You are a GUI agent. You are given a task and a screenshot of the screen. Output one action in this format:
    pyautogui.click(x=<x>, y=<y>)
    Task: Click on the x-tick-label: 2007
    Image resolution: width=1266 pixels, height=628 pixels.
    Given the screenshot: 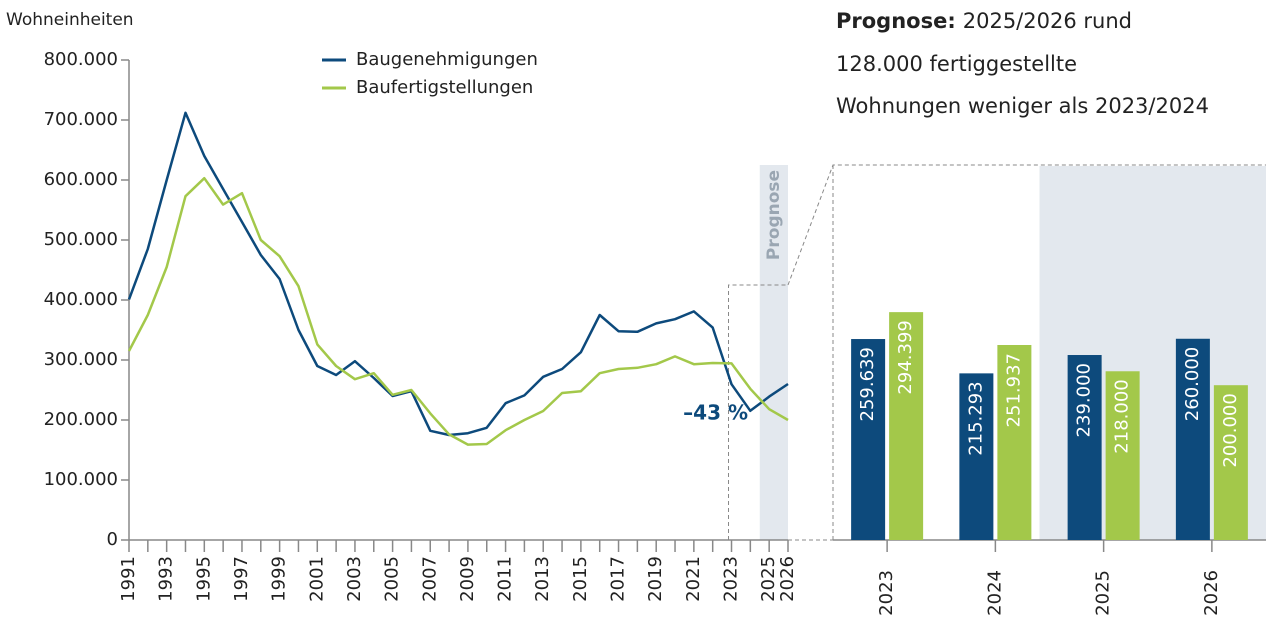 What is the action you would take?
    pyautogui.click(x=429, y=579)
    